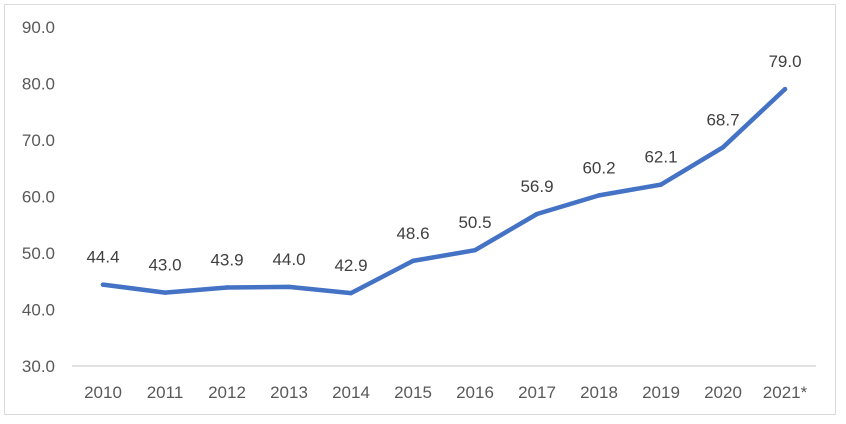 This screenshot has height=424, width=846. What do you see at coordinates (350, 265) in the screenshot?
I see `data-label: 42.9` at bounding box center [350, 265].